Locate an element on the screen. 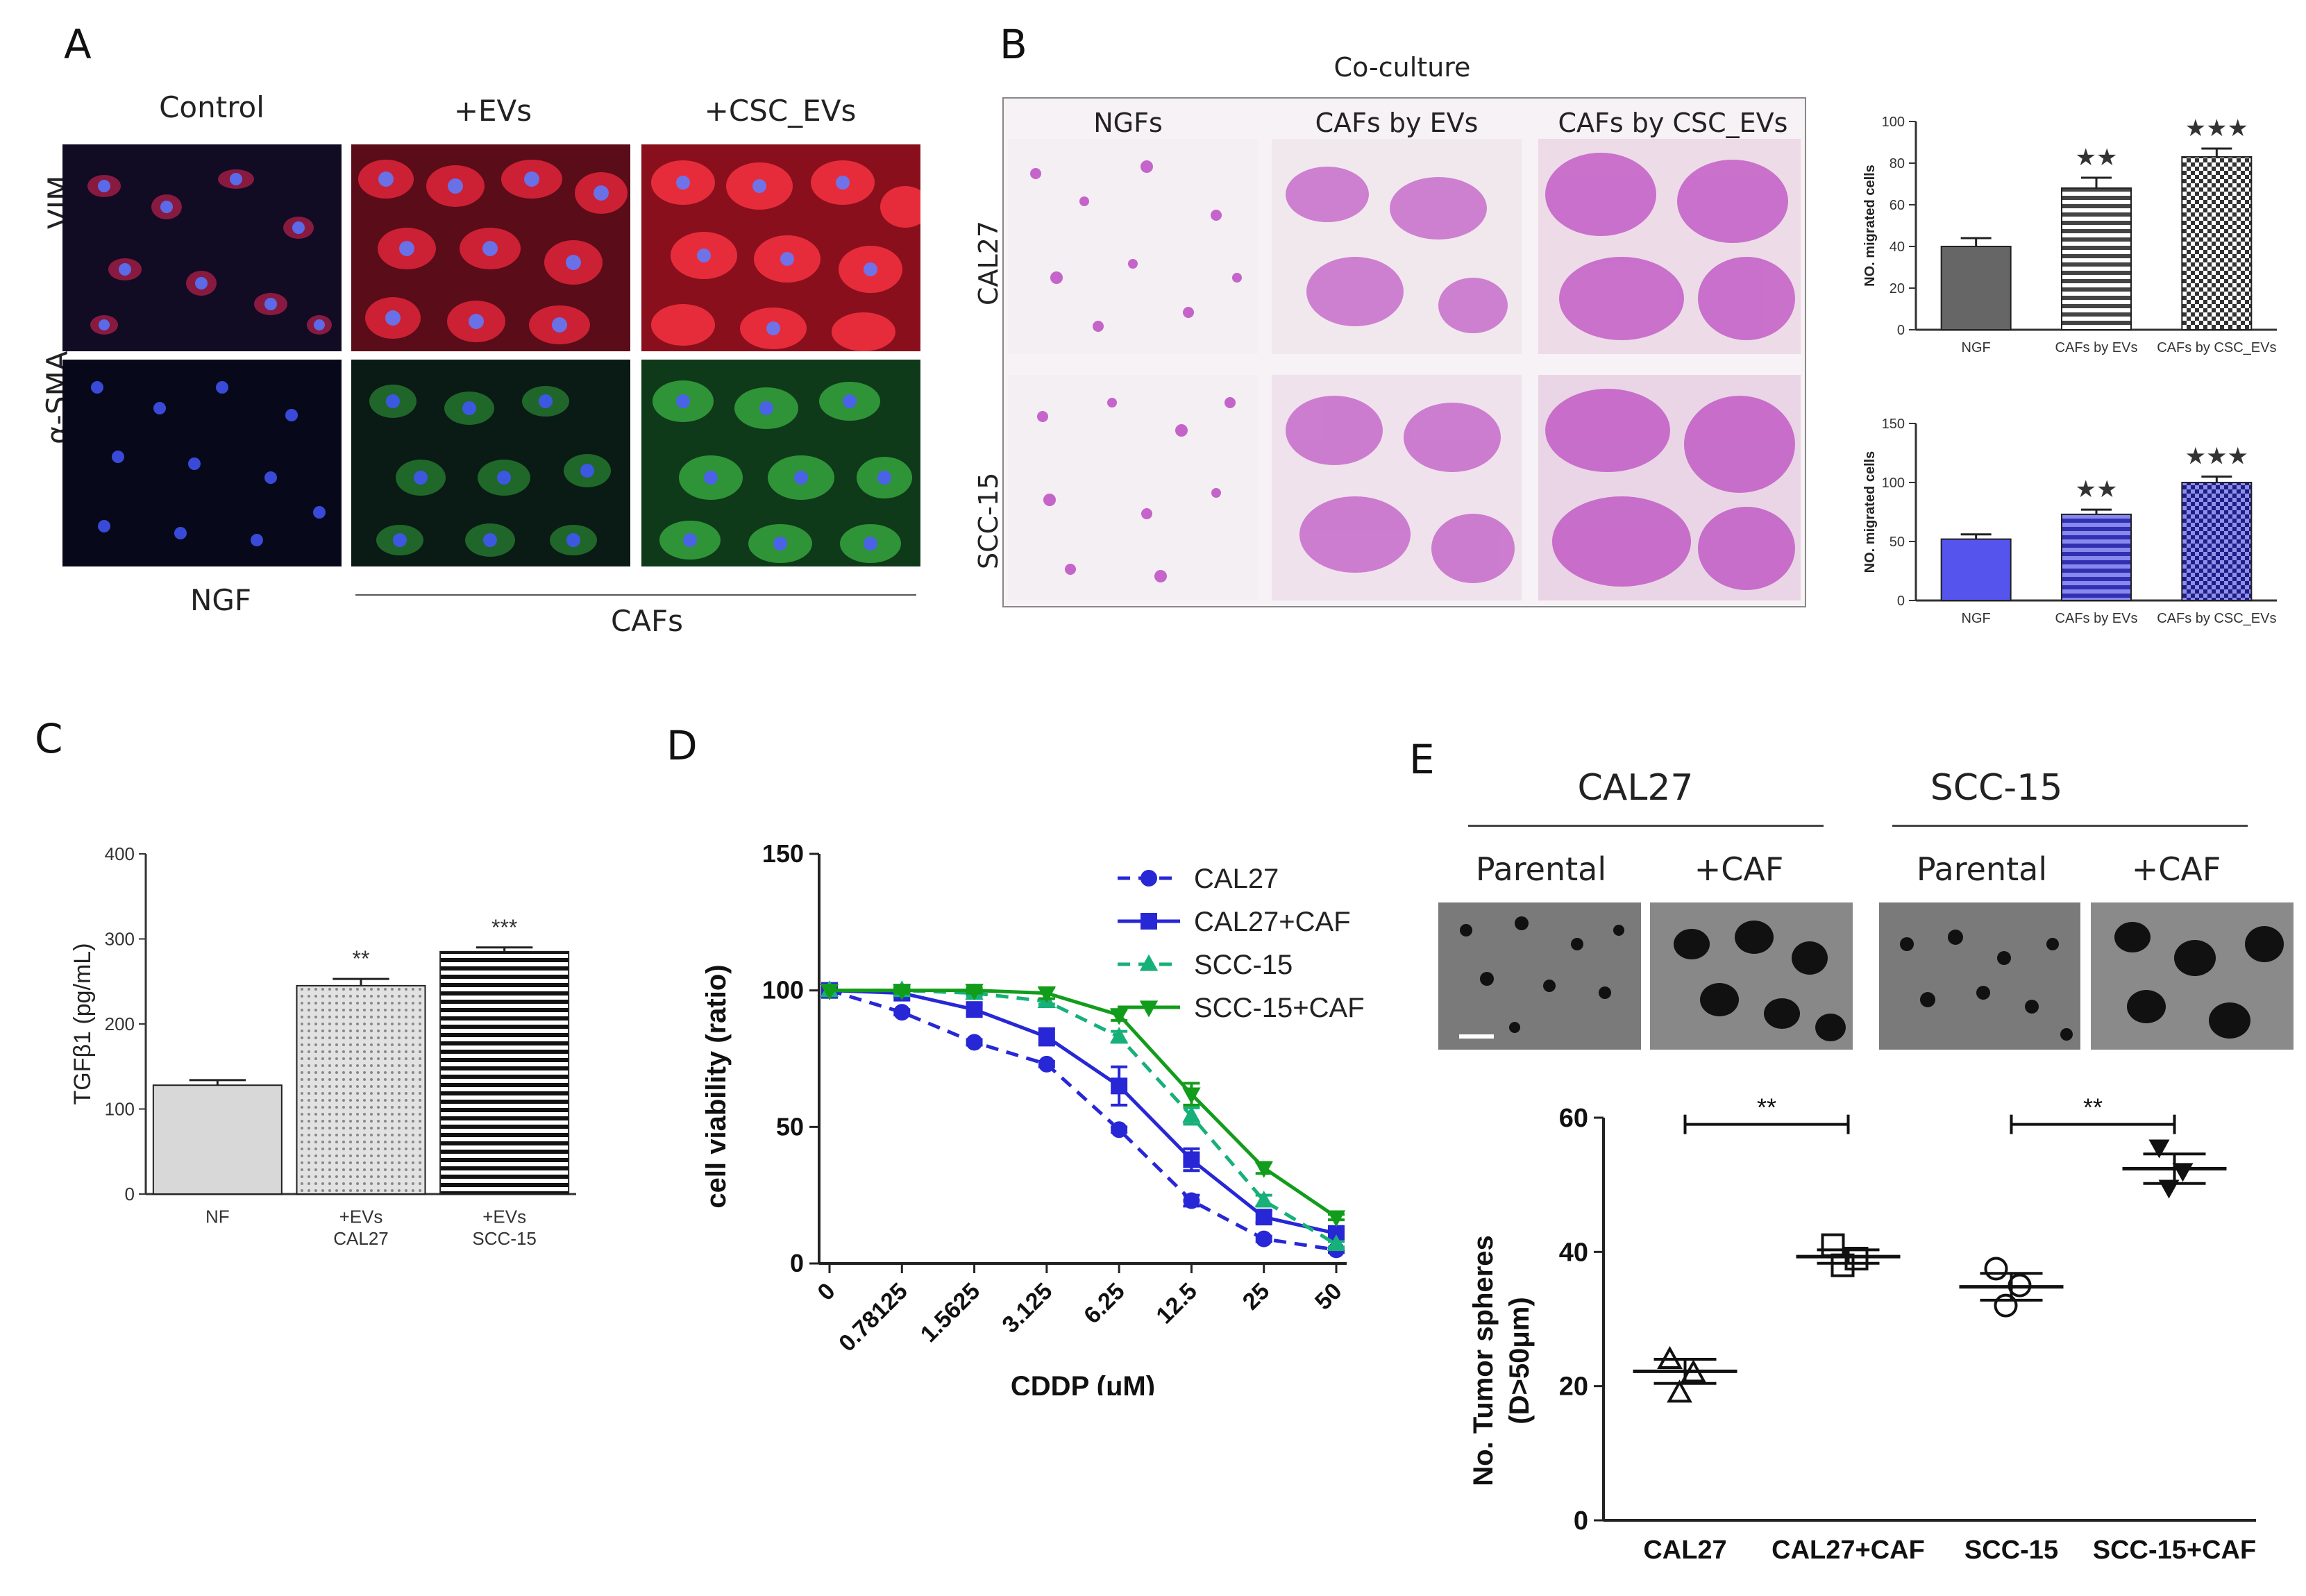 This screenshot has width=2306, height=1596. vim-csc-evs-cells is located at coordinates (780, 248).